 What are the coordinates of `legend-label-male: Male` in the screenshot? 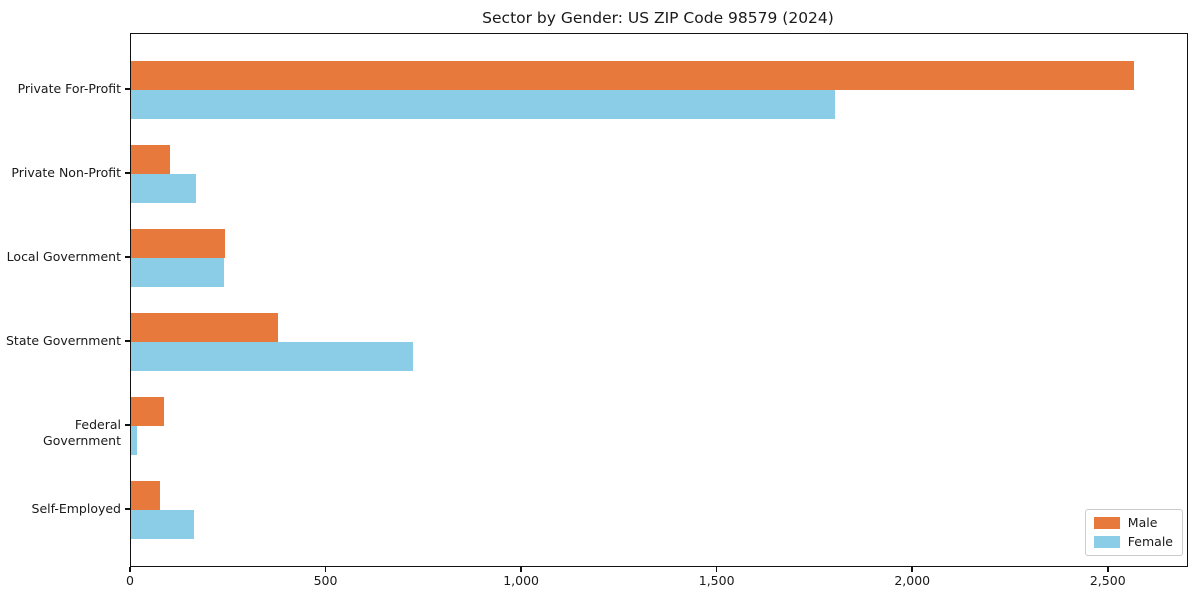 It's located at (1142, 522).